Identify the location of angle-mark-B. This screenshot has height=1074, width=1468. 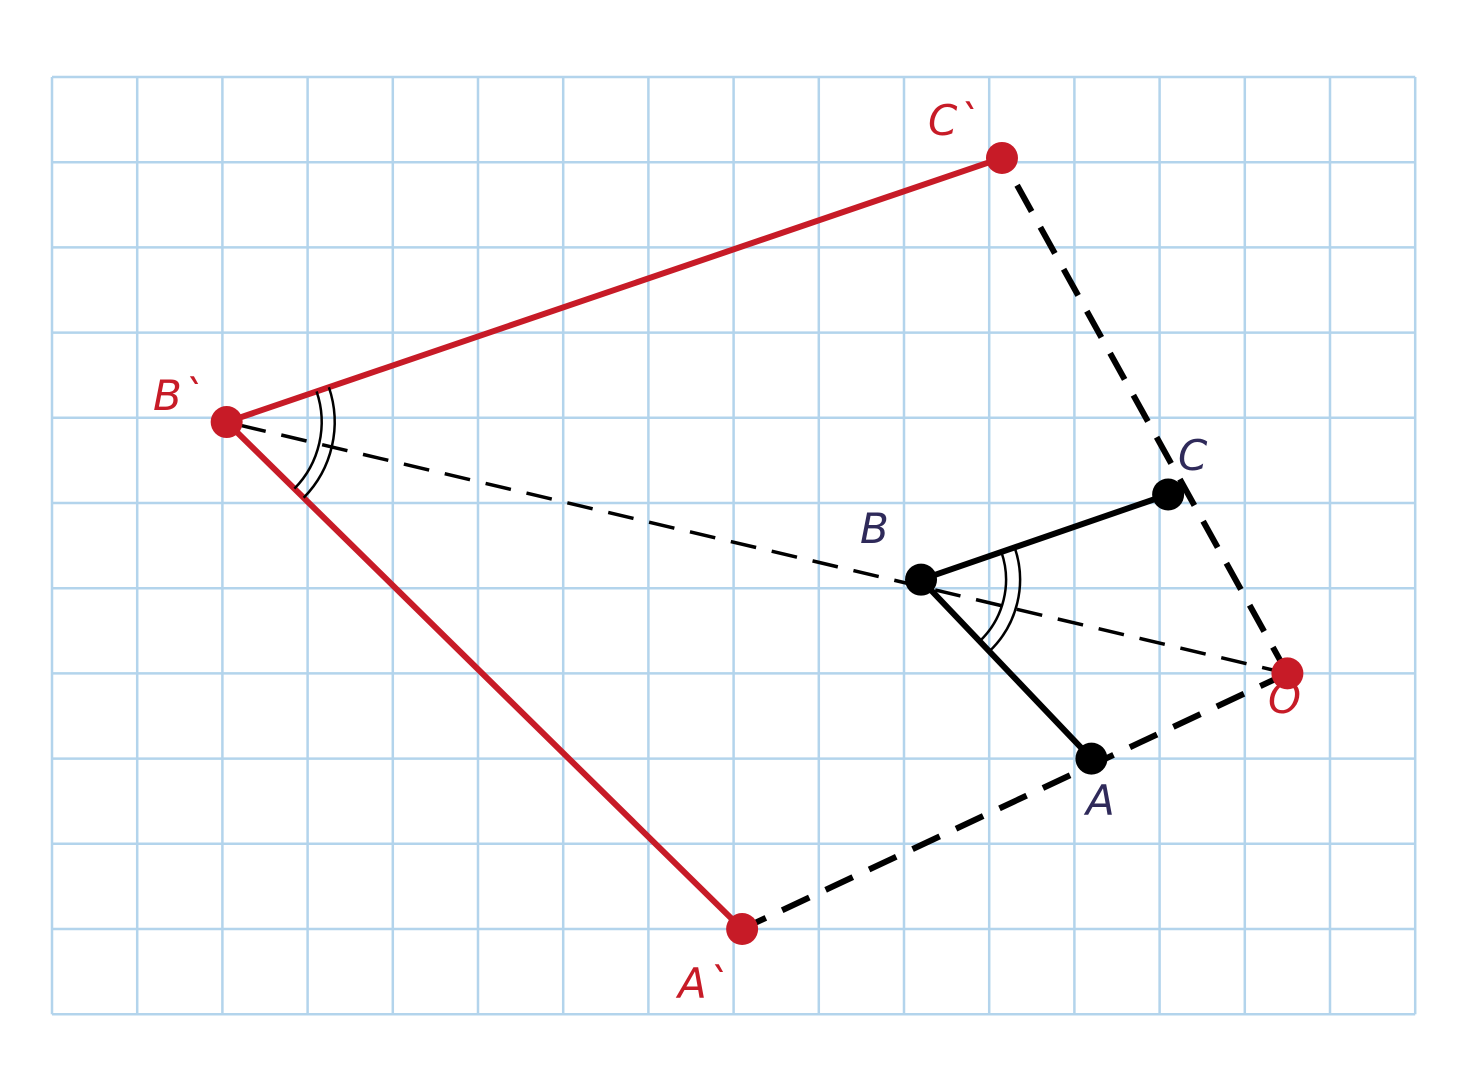
(1000, 600).